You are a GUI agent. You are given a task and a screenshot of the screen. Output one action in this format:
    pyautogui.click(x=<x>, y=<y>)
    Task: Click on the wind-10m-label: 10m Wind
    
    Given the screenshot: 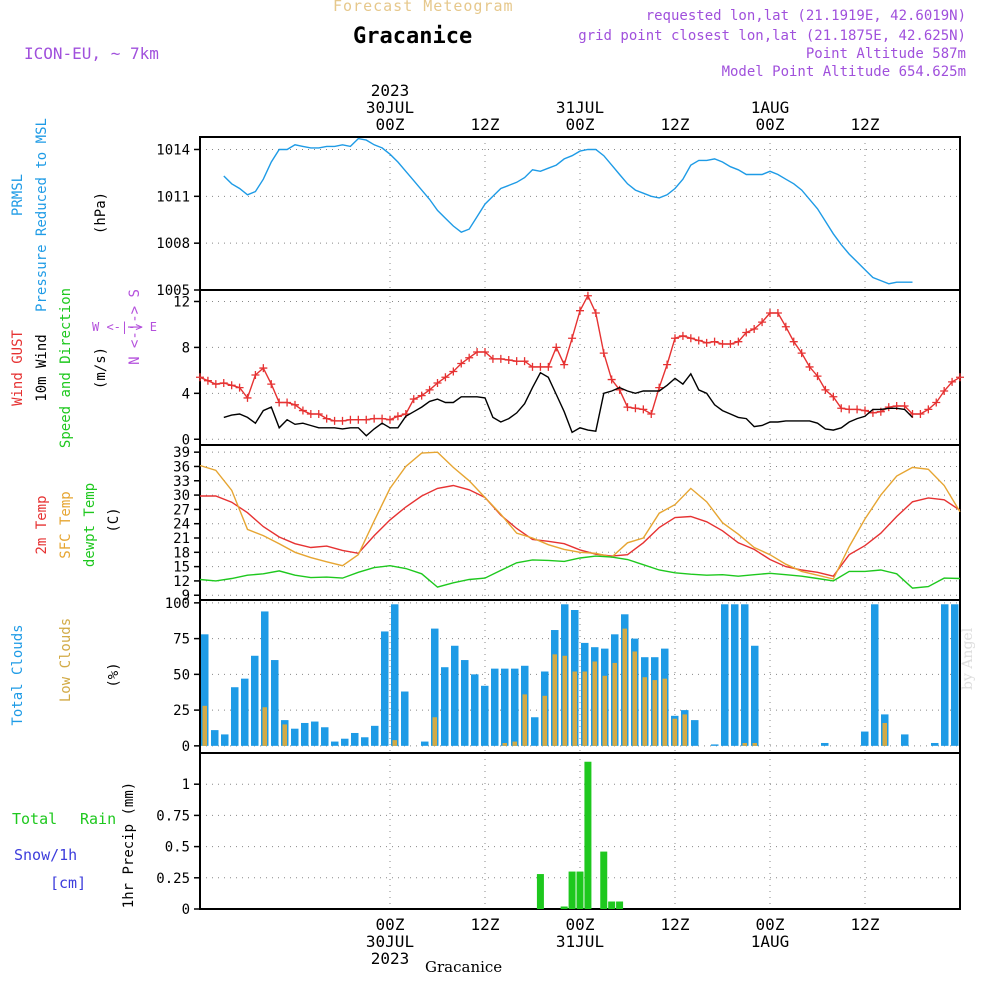 What is the action you would take?
    pyautogui.click(x=42, y=367)
    